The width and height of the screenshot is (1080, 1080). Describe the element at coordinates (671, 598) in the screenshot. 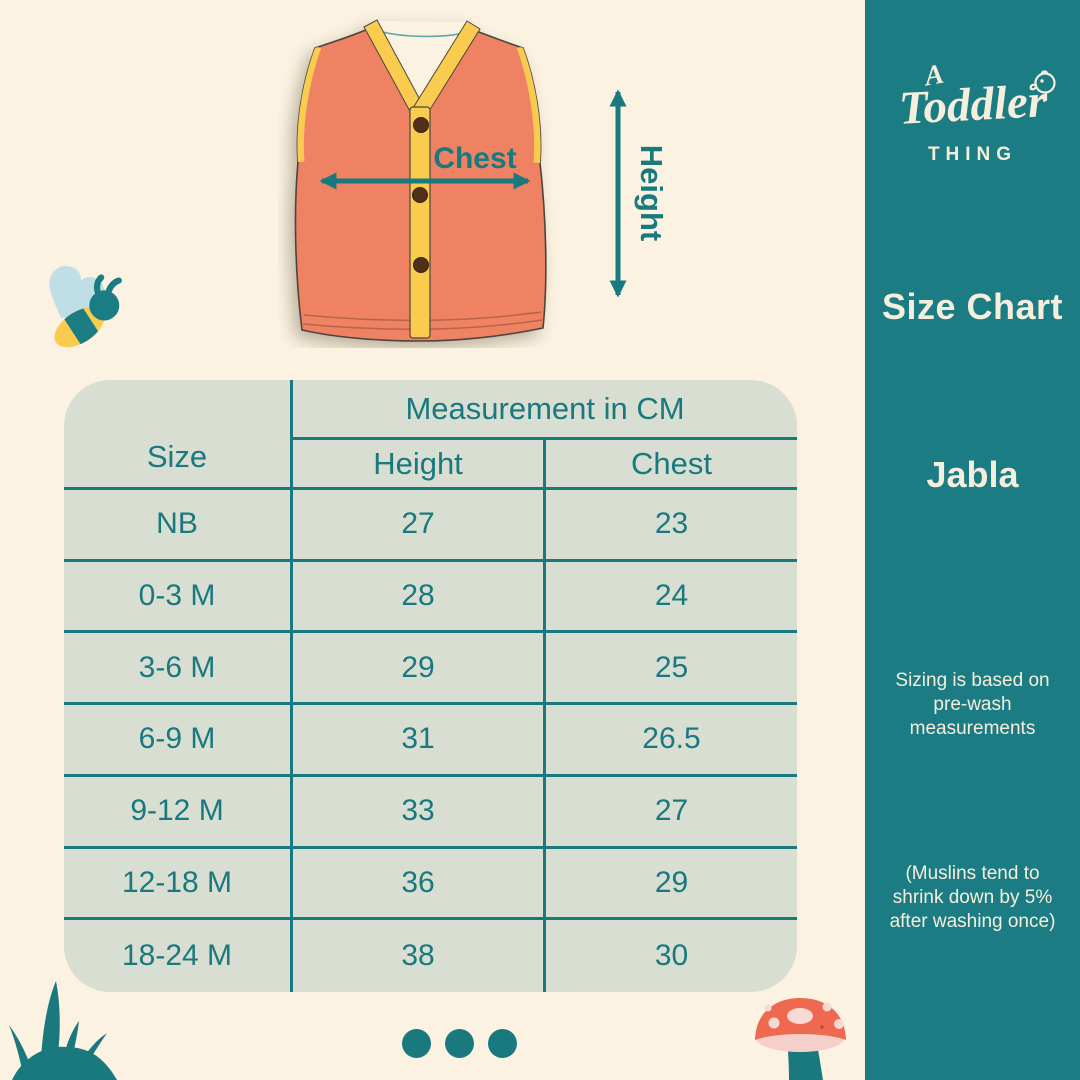

I see `table-cell-chest: 24` at that location.